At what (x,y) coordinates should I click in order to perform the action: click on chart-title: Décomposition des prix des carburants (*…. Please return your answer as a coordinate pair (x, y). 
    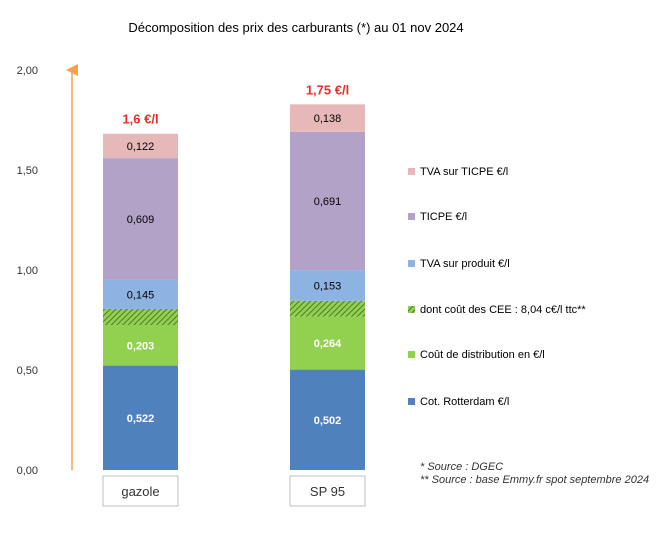
    Looking at the image, I should click on (295, 27).